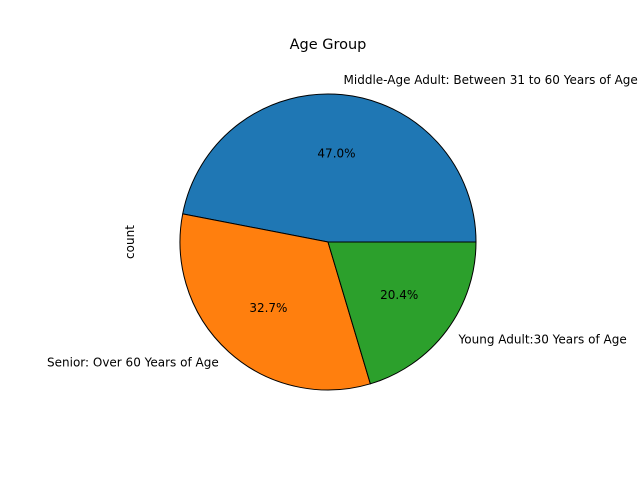 The width and height of the screenshot is (640, 480). What do you see at coordinates (133, 363) in the screenshot?
I see `slice-category-label: Senior: Over 60 Years of Age` at bounding box center [133, 363].